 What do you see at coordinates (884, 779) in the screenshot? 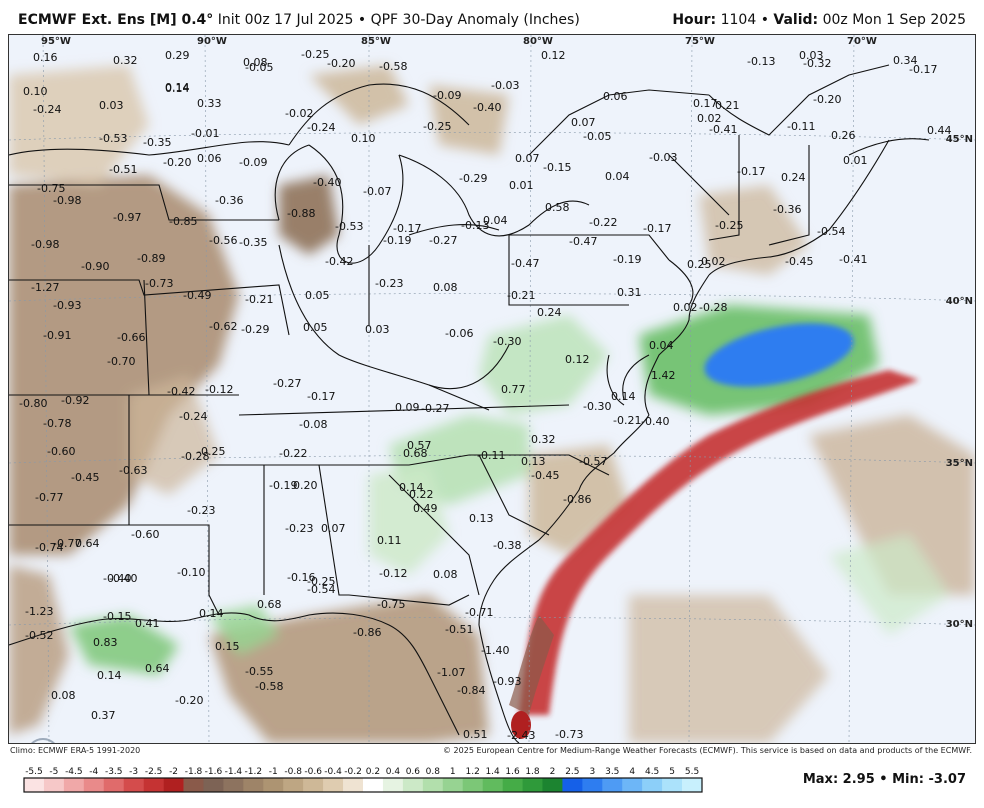
I see `max-min-stats: Max: 2.95 • Min: -3.07` at bounding box center [884, 779].